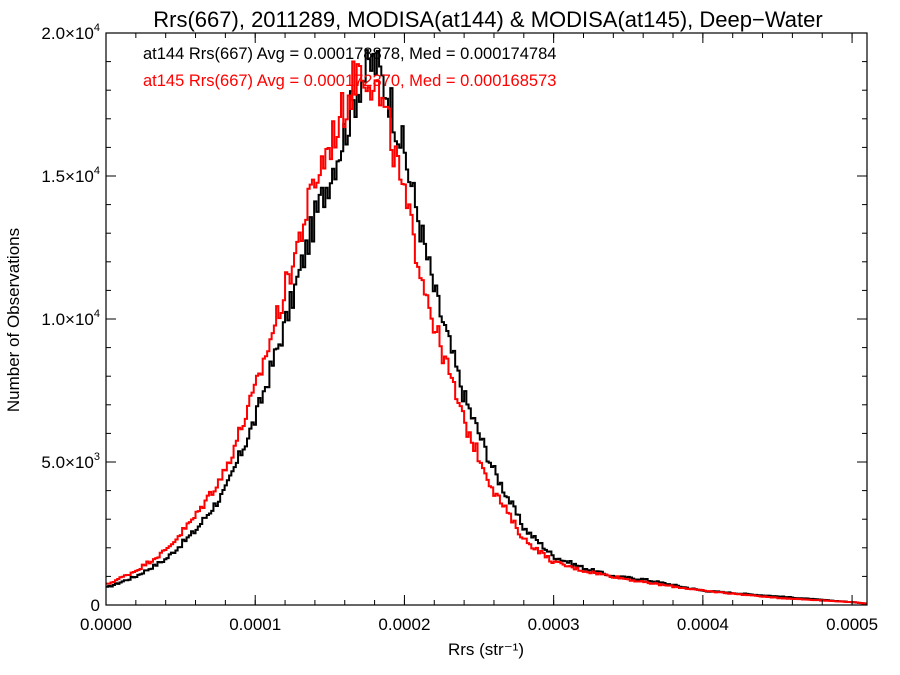  What do you see at coordinates (70, 175) in the screenshot?
I see `y-tick-label: 1.5×10⁴` at bounding box center [70, 175].